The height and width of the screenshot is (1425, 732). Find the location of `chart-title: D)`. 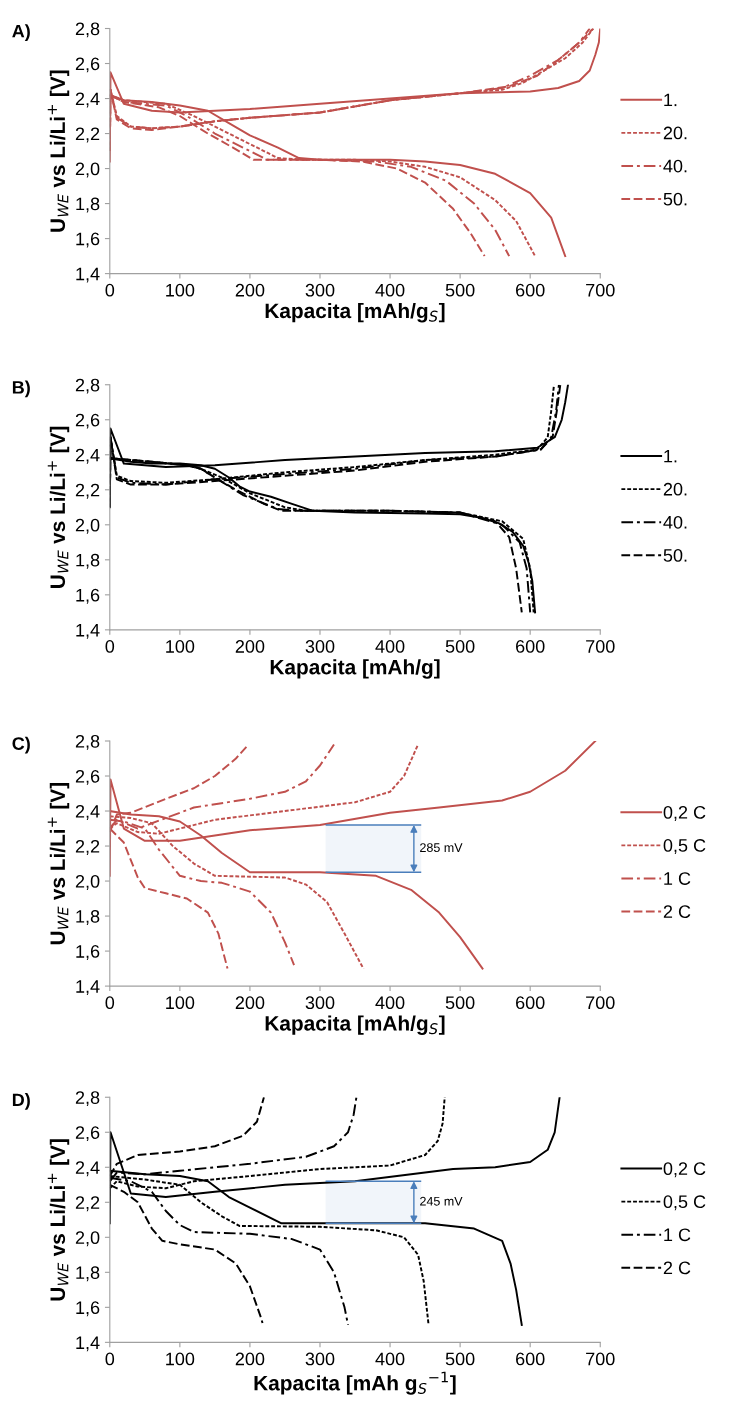

chart-title: D) is located at coordinates (21, 1101).